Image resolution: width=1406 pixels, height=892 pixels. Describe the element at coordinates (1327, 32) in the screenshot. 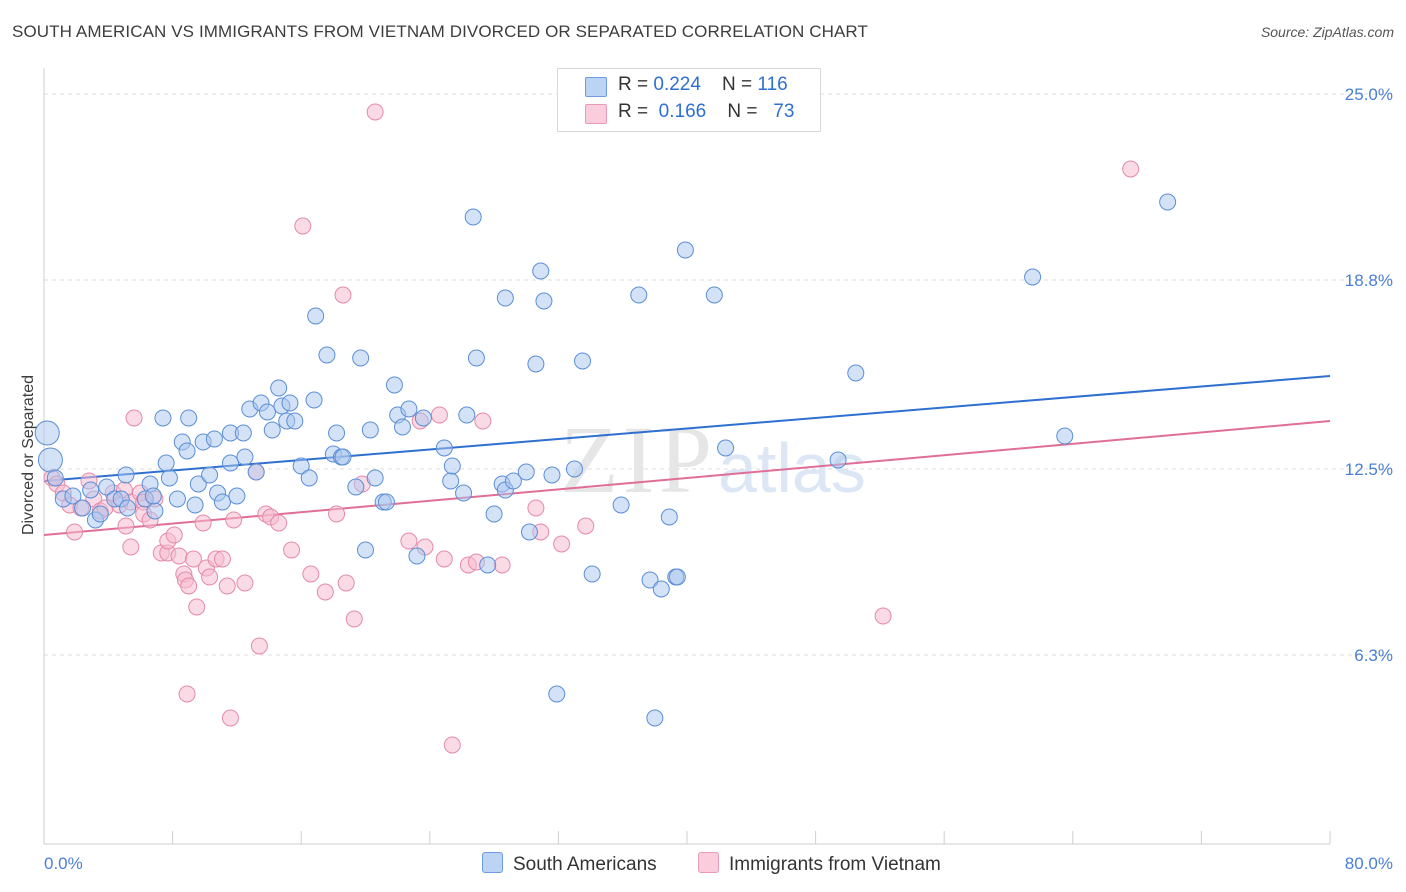

I see `source-label: Source: ZipAtlas.com` at that location.